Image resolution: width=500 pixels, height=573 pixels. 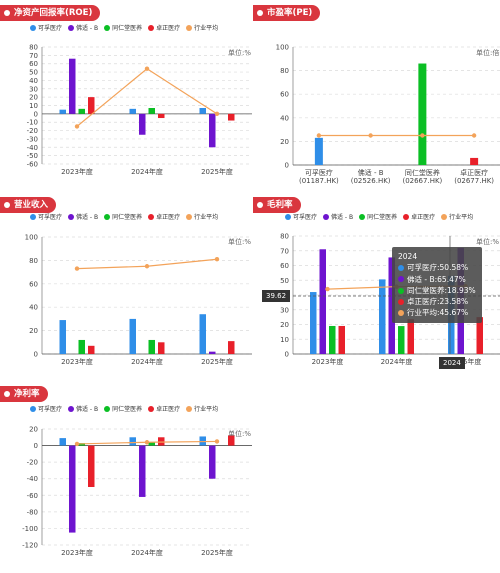 What do you see at coordinates (284, 310) in the screenshot?
I see `gross-y-tick-label: 30` at bounding box center [284, 310].